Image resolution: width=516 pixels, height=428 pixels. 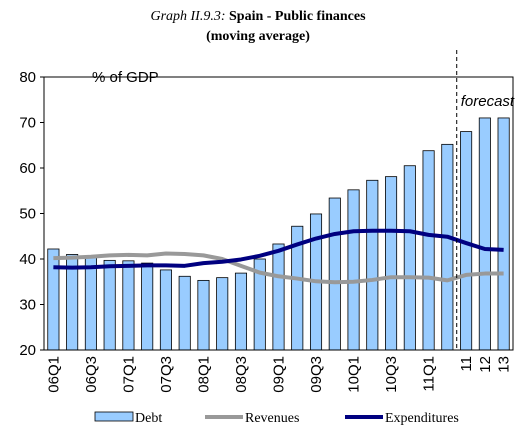 I want to click on x-tick-label: 11Q1, so click(x=429, y=374).